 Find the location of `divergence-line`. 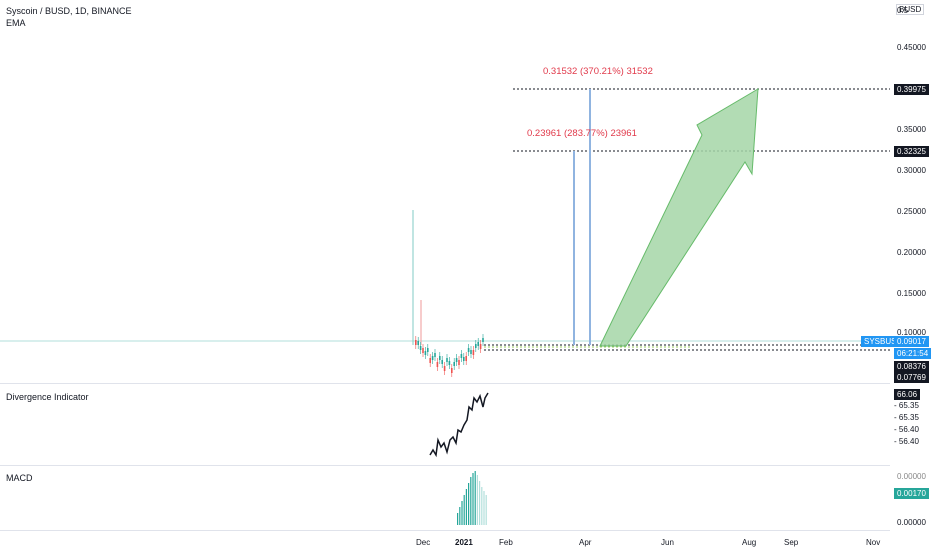

divergence-line is located at coordinates (459, 425).